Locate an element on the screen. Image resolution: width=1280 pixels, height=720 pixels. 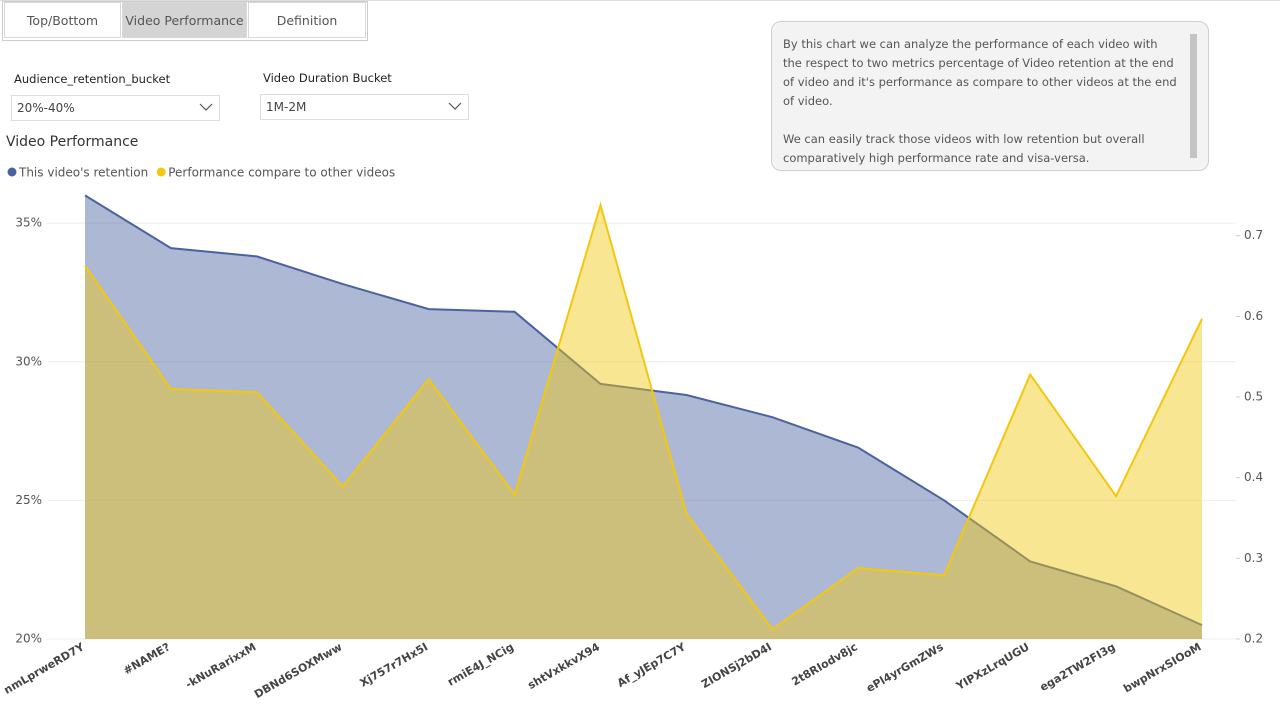
y-tick-label: 35% is located at coordinates (28, 223).